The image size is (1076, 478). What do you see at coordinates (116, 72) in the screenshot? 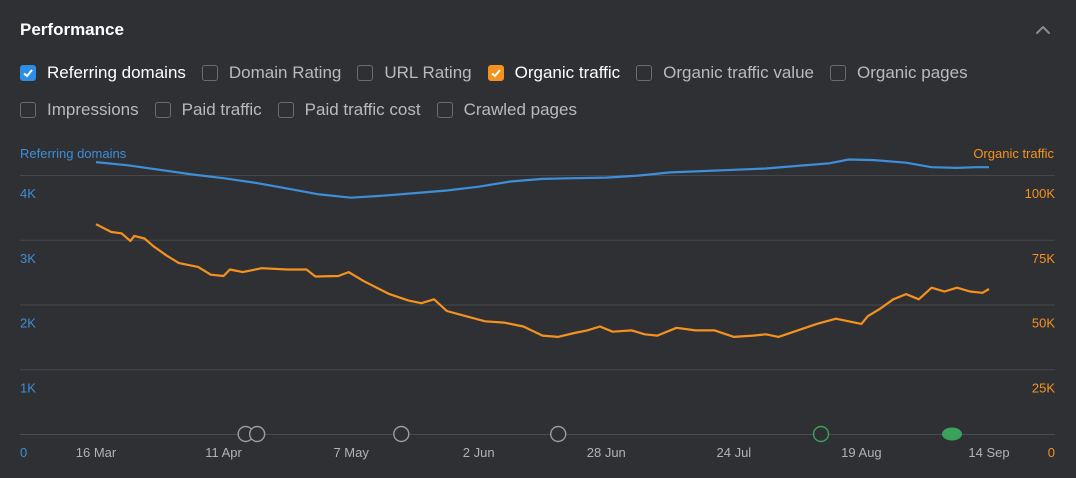
I see `metric-label: Referring domains` at bounding box center [116, 72].